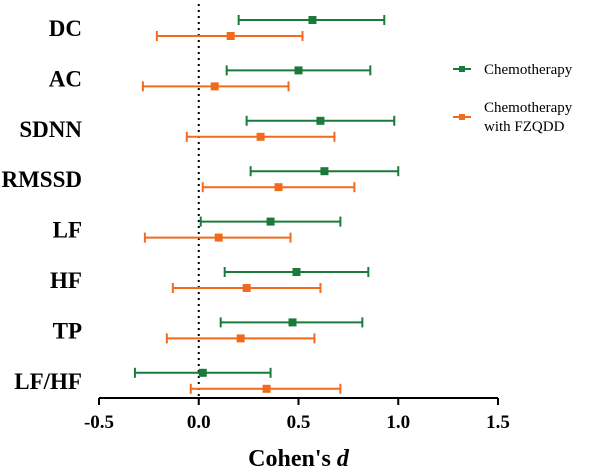  I want to click on legend: Chemotherapy Chemotherapy with FZQDD, so click(513, 98).